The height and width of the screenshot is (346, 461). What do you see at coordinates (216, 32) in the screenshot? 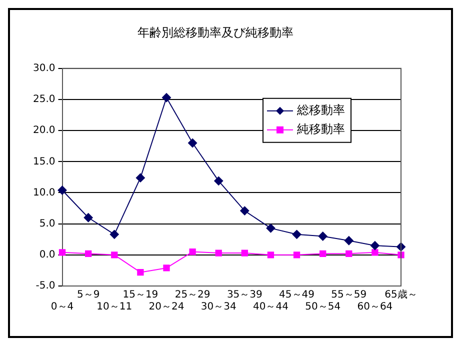
I see `chart-title: 年齢別総移動率及び純移動率` at bounding box center [216, 32].